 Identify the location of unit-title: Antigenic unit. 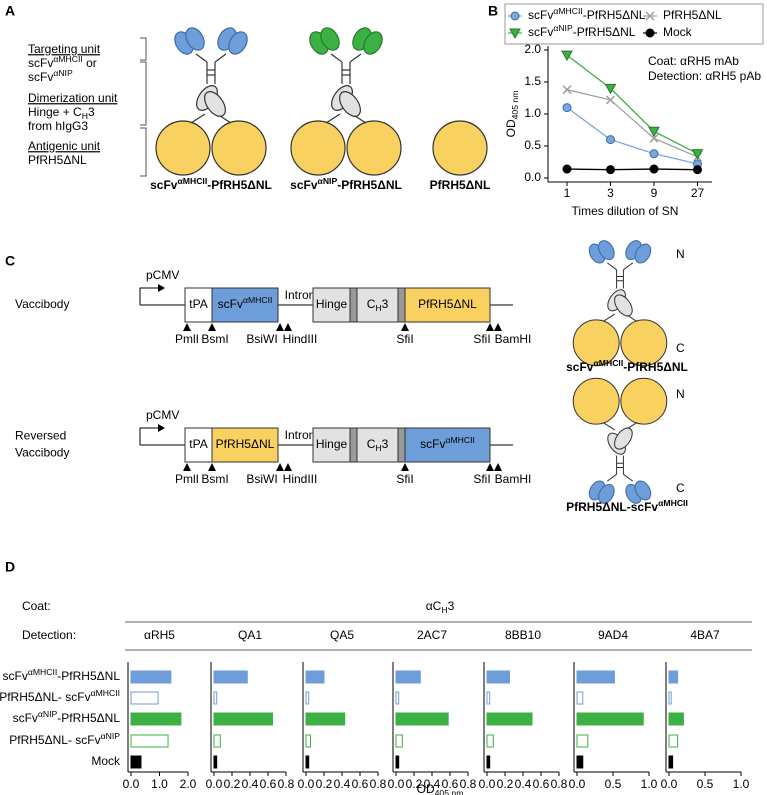
(64, 146).